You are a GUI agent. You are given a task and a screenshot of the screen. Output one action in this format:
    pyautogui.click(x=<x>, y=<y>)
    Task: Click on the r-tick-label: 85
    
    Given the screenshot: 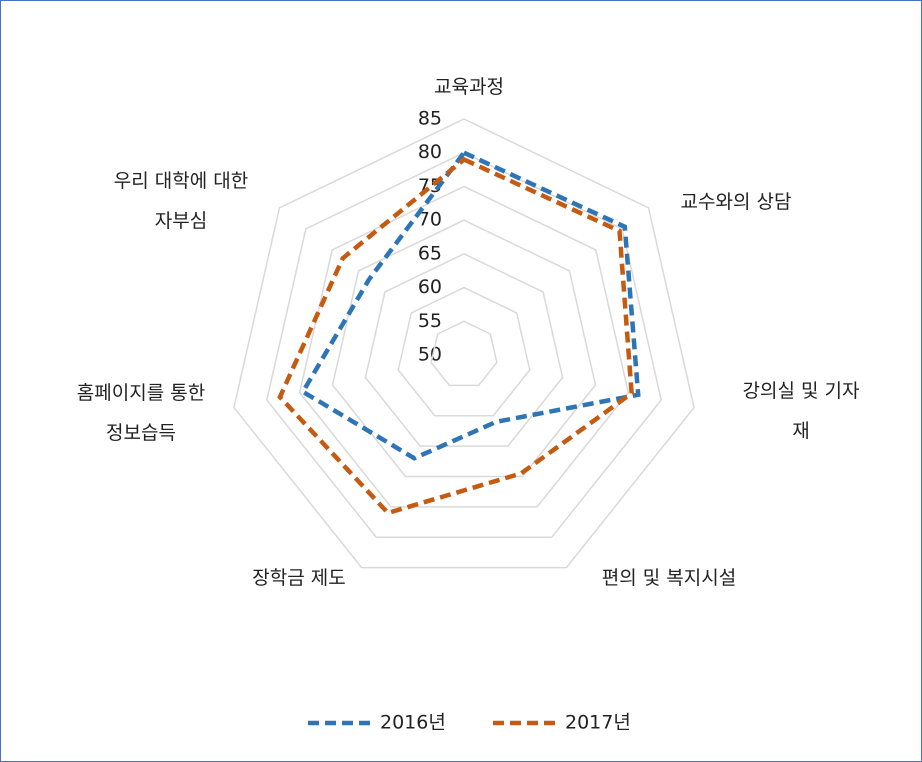 What is the action you would take?
    pyautogui.click(x=430, y=119)
    